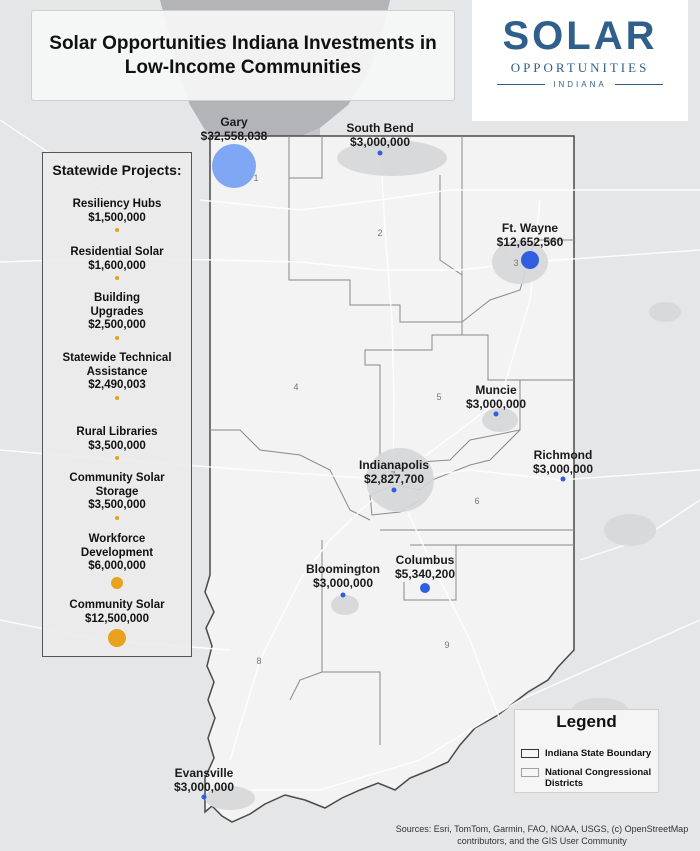 The image size is (700, 851). What do you see at coordinates (379, 233) in the screenshot?
I see `district-number: 2` at bounding box center [379, 233].